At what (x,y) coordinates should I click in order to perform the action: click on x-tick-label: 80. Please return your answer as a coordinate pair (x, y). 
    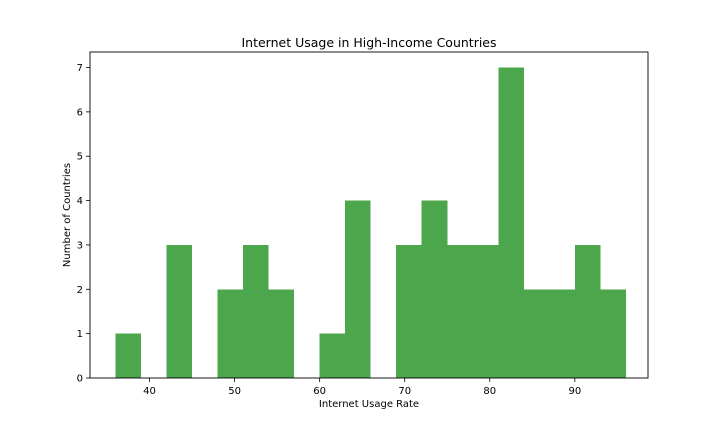
    Looking at the image, I should click on (489, 391).